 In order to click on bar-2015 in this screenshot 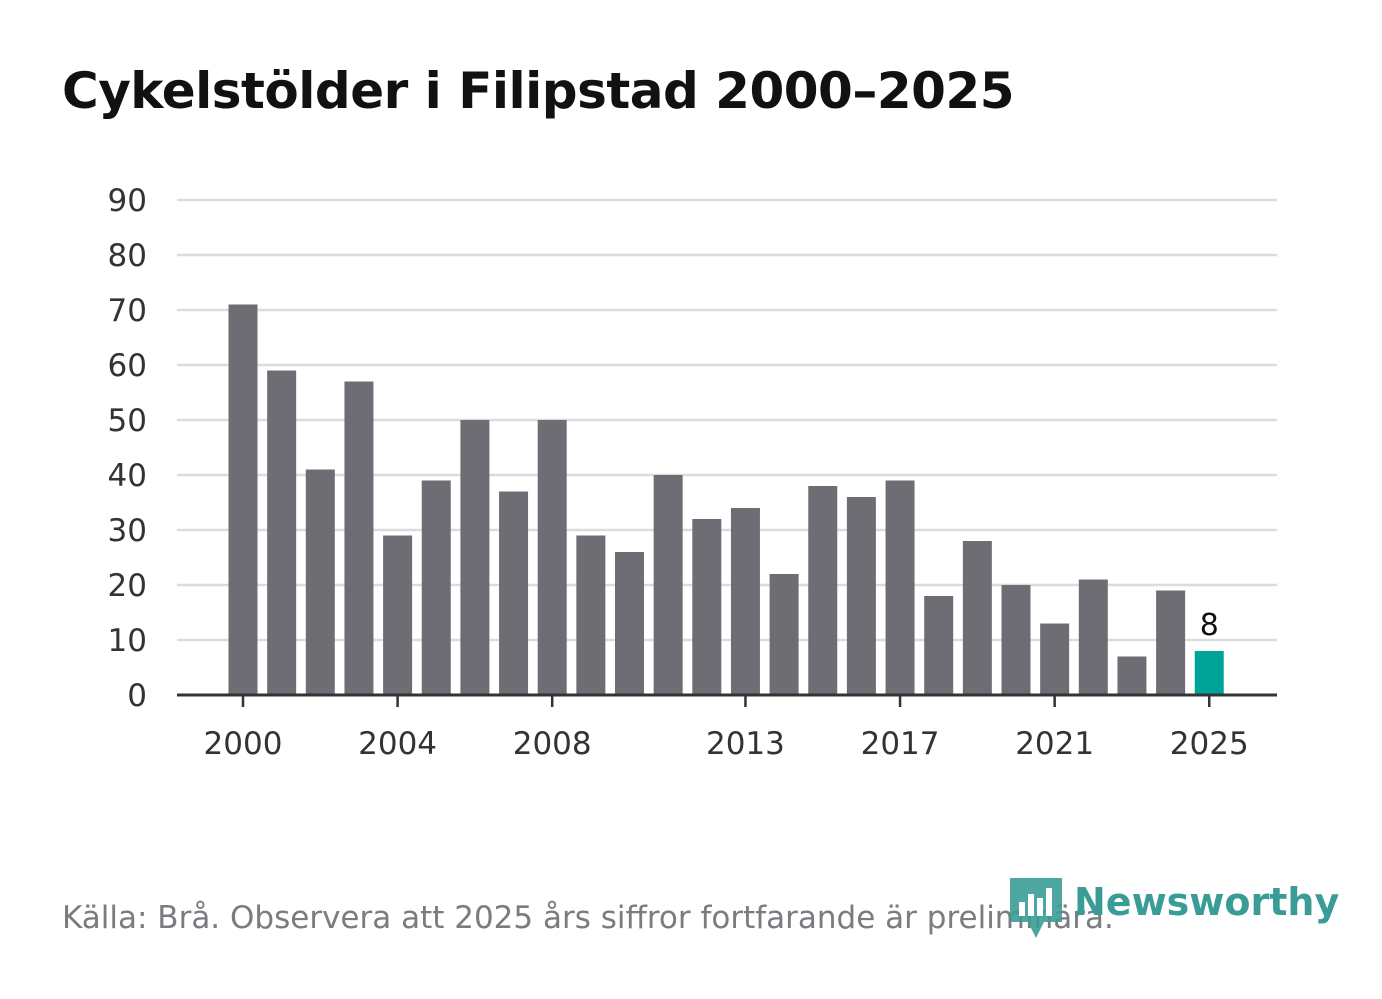, I will do `click(823, 590)`.